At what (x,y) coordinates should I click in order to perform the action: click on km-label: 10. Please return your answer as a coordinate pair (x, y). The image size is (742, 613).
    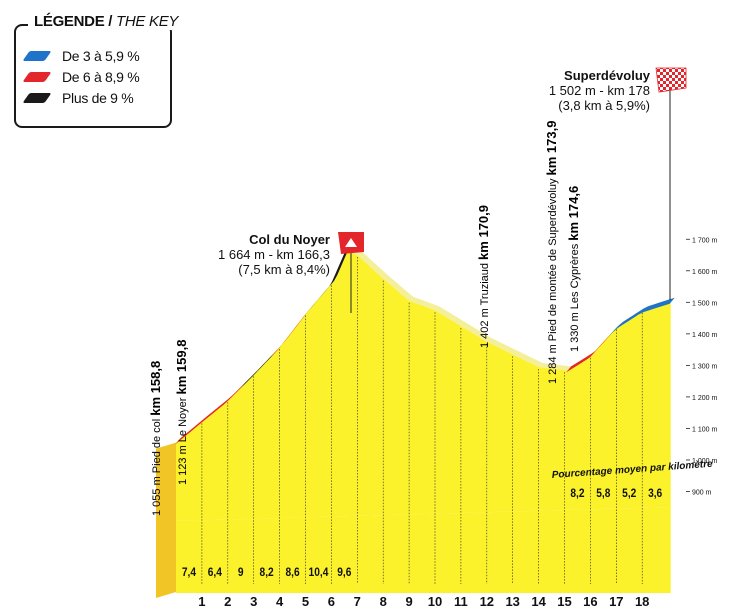
    Looking at the image, I should click on (435, 601).